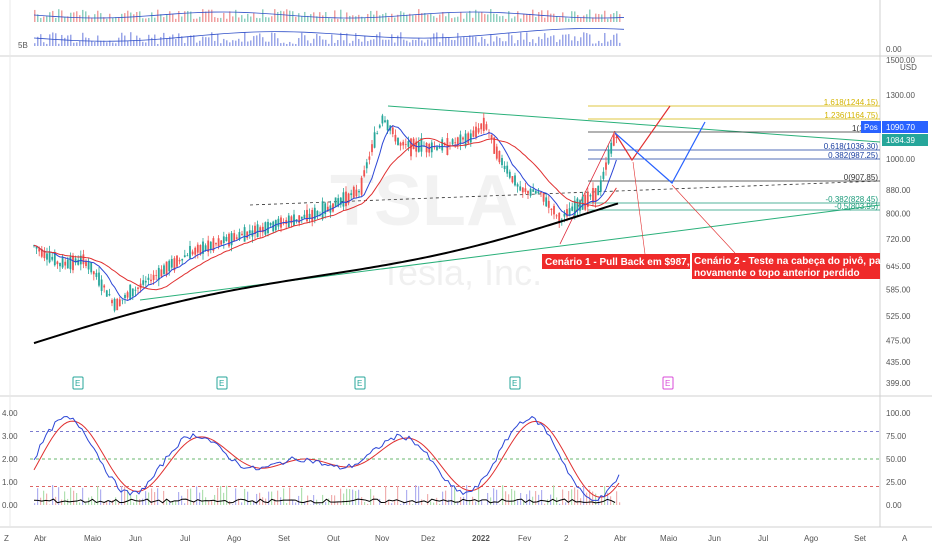  Describe the element at coordinates (424, 201) in the screenshot. I see `watermark-ticker: TSLA` at that location.